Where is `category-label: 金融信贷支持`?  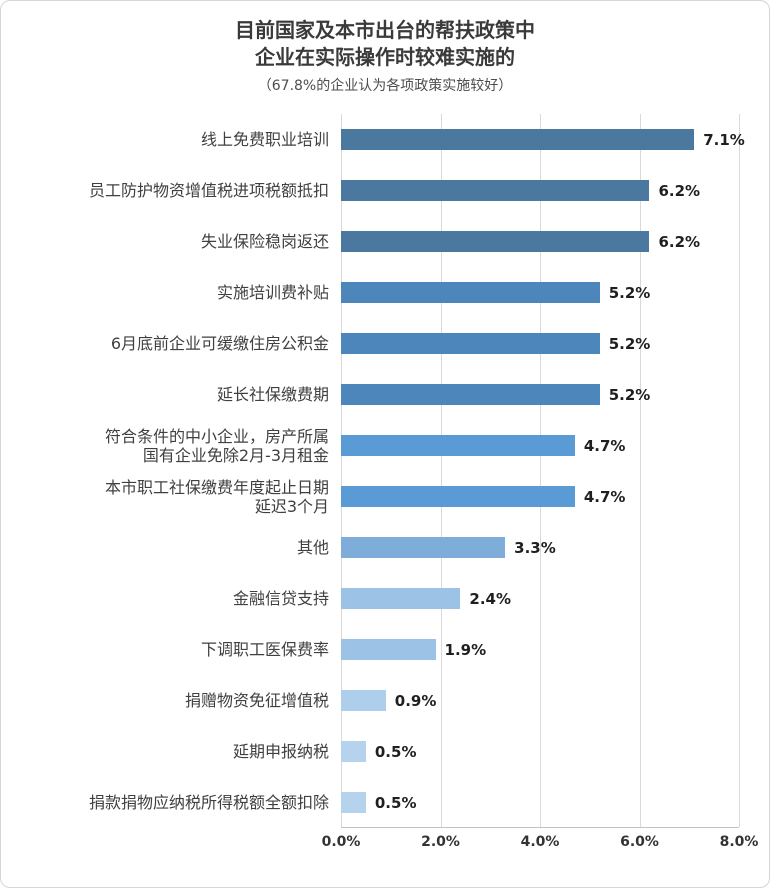 category-label: 金融信贷支持 is located at coordinates (280, 598).